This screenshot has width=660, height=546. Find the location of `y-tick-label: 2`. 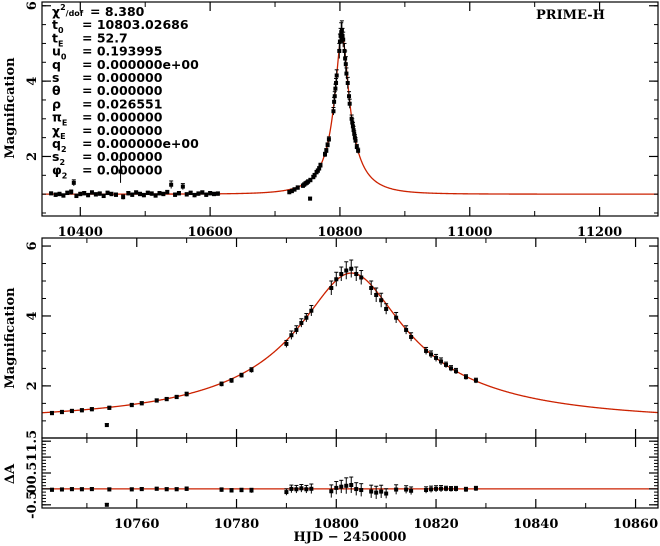

y-tick-label: 2 is located at coordinates (32, 156).